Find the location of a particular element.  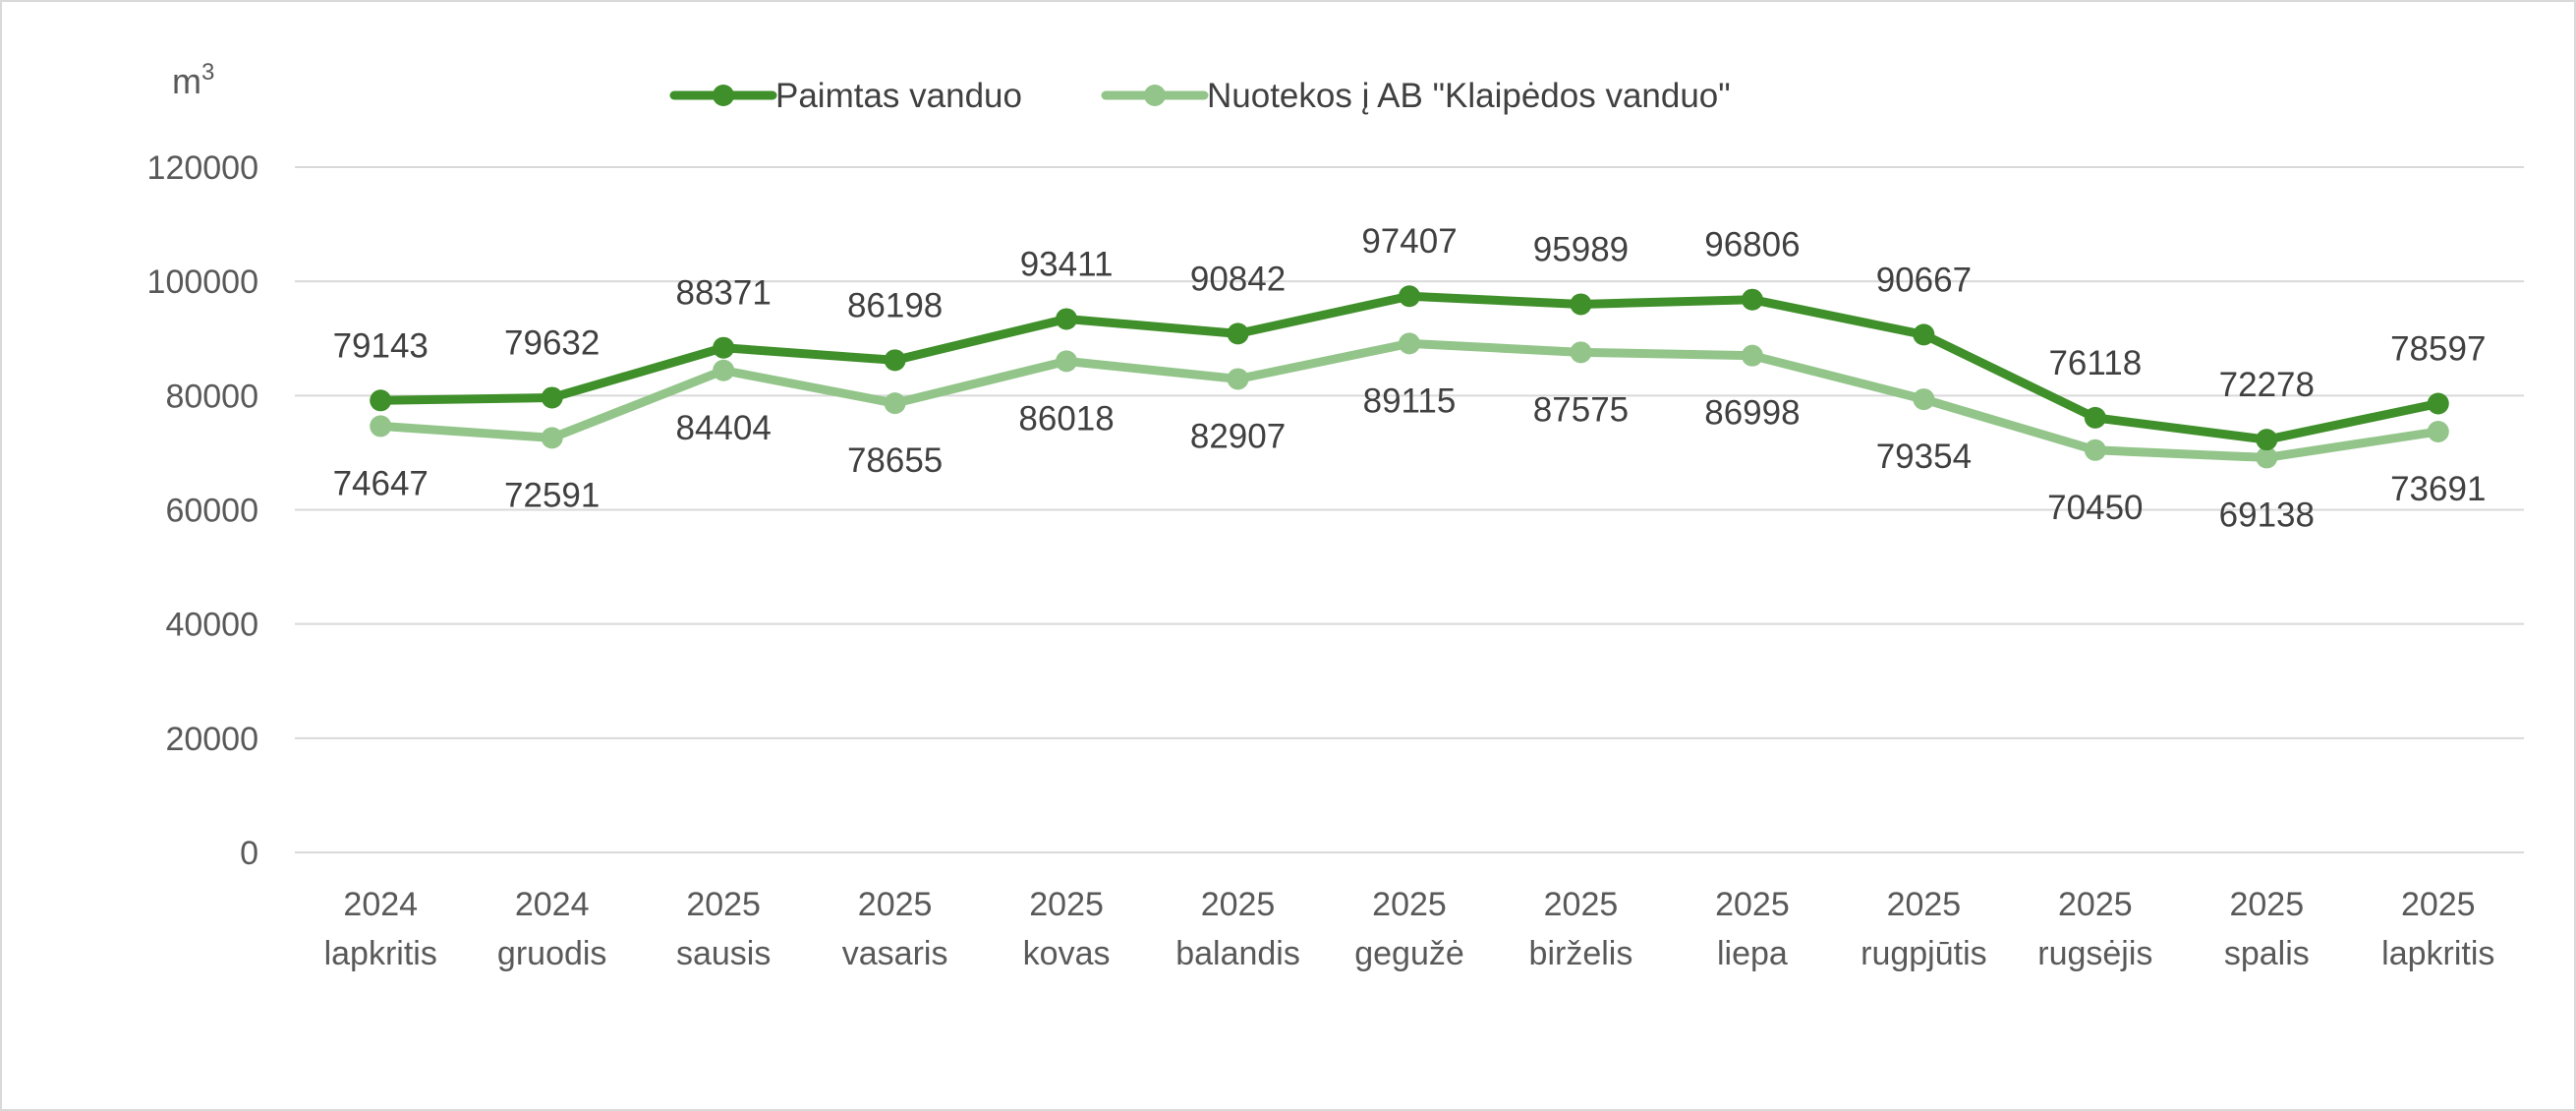

category-month: rugsėjis is located at coordinates (2094, 953).